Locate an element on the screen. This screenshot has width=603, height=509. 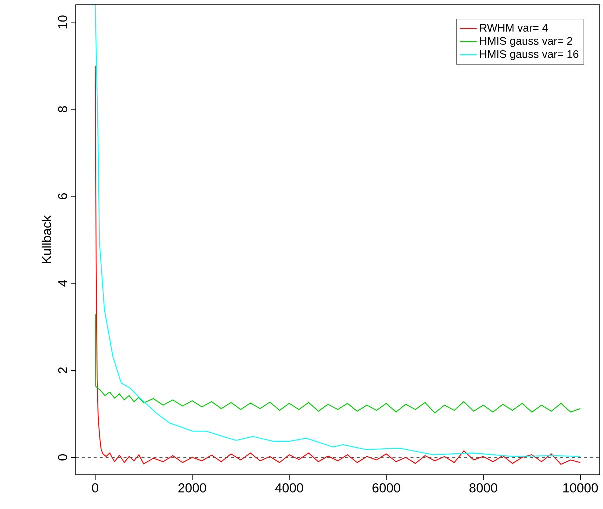
x-tick-label: 10000 is located at coordinates (581, 488).